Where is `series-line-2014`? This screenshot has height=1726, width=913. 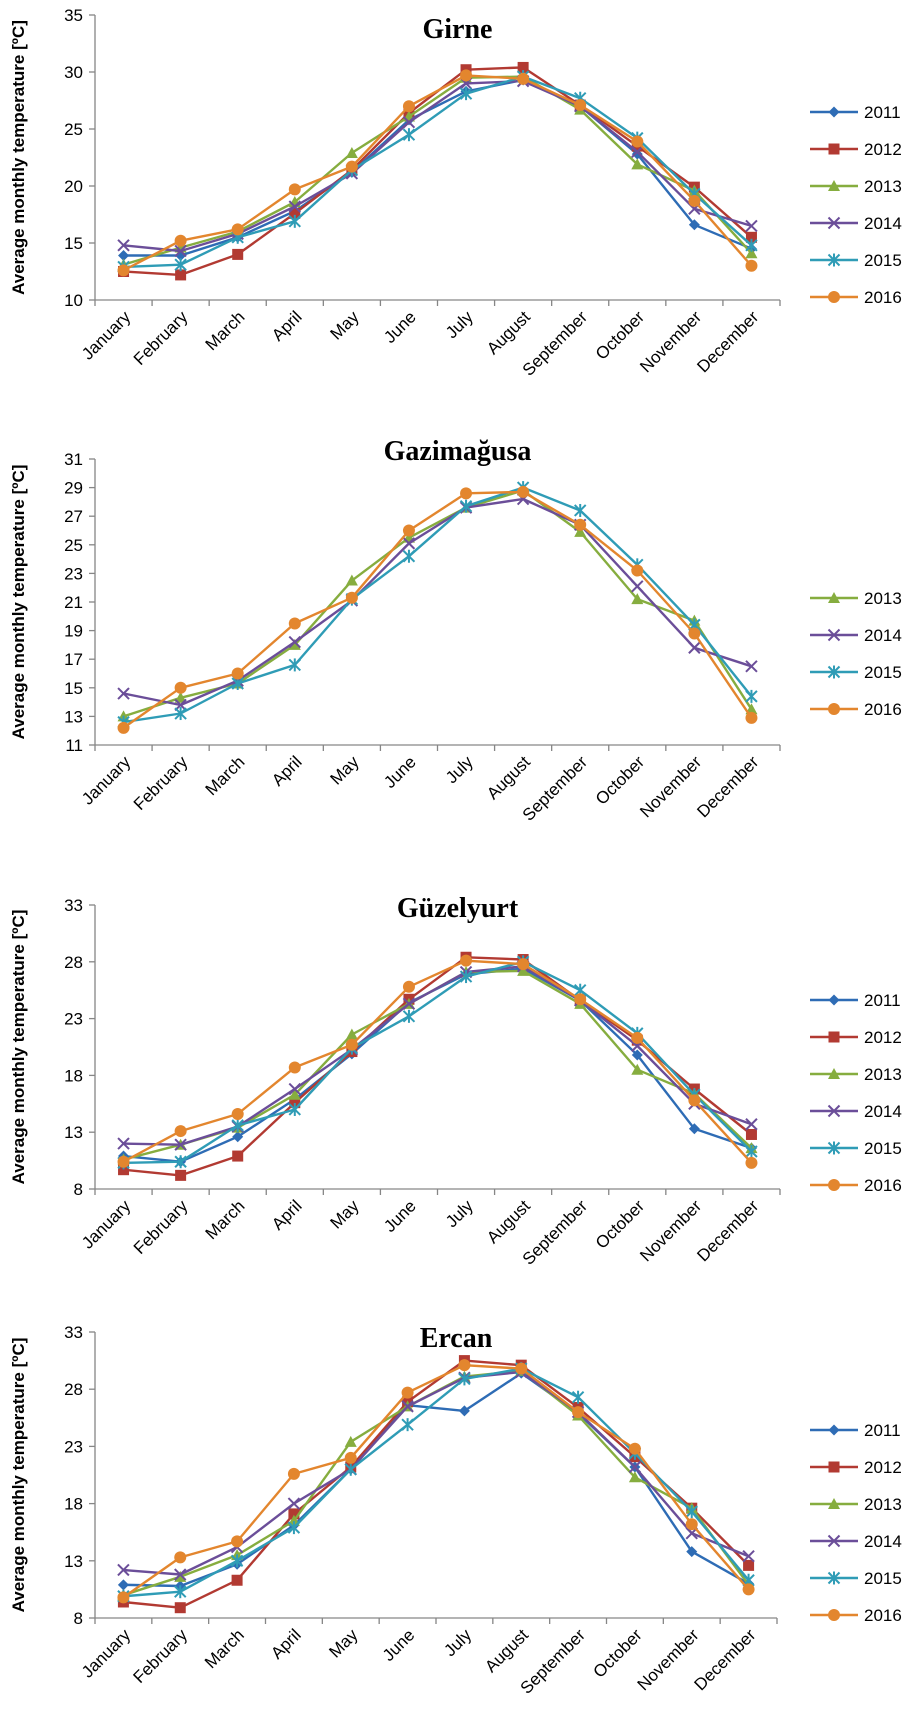 series-line-2014 is located at coordinates (437, 1055).